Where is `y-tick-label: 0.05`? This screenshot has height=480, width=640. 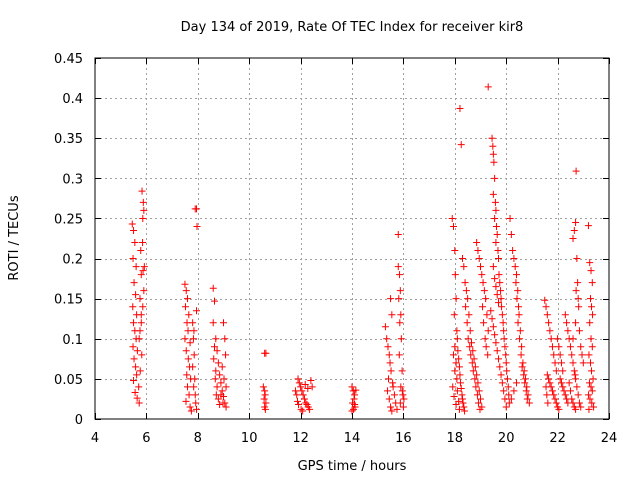
y-tick-label: 0.05 is located at coordinates (68, 380).